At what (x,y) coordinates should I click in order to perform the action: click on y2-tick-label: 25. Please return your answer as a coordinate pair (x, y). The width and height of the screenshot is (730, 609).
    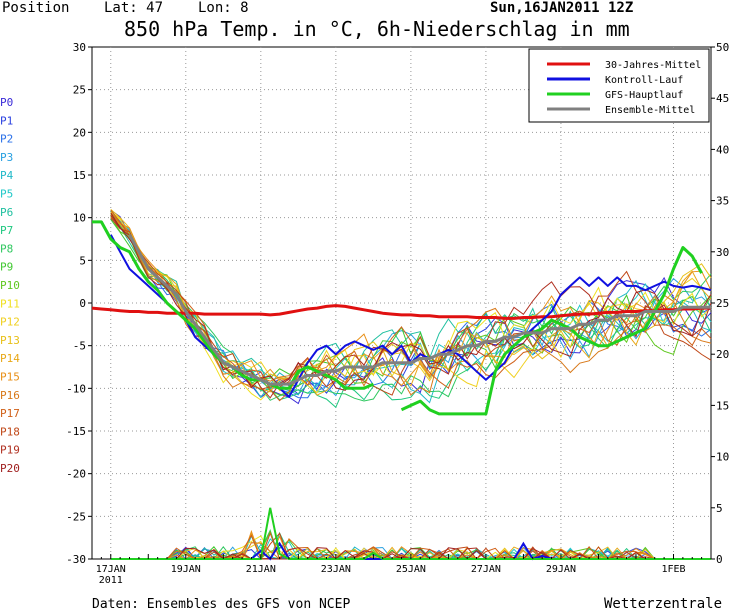
    Looking at the image, I should click on (722, 303).